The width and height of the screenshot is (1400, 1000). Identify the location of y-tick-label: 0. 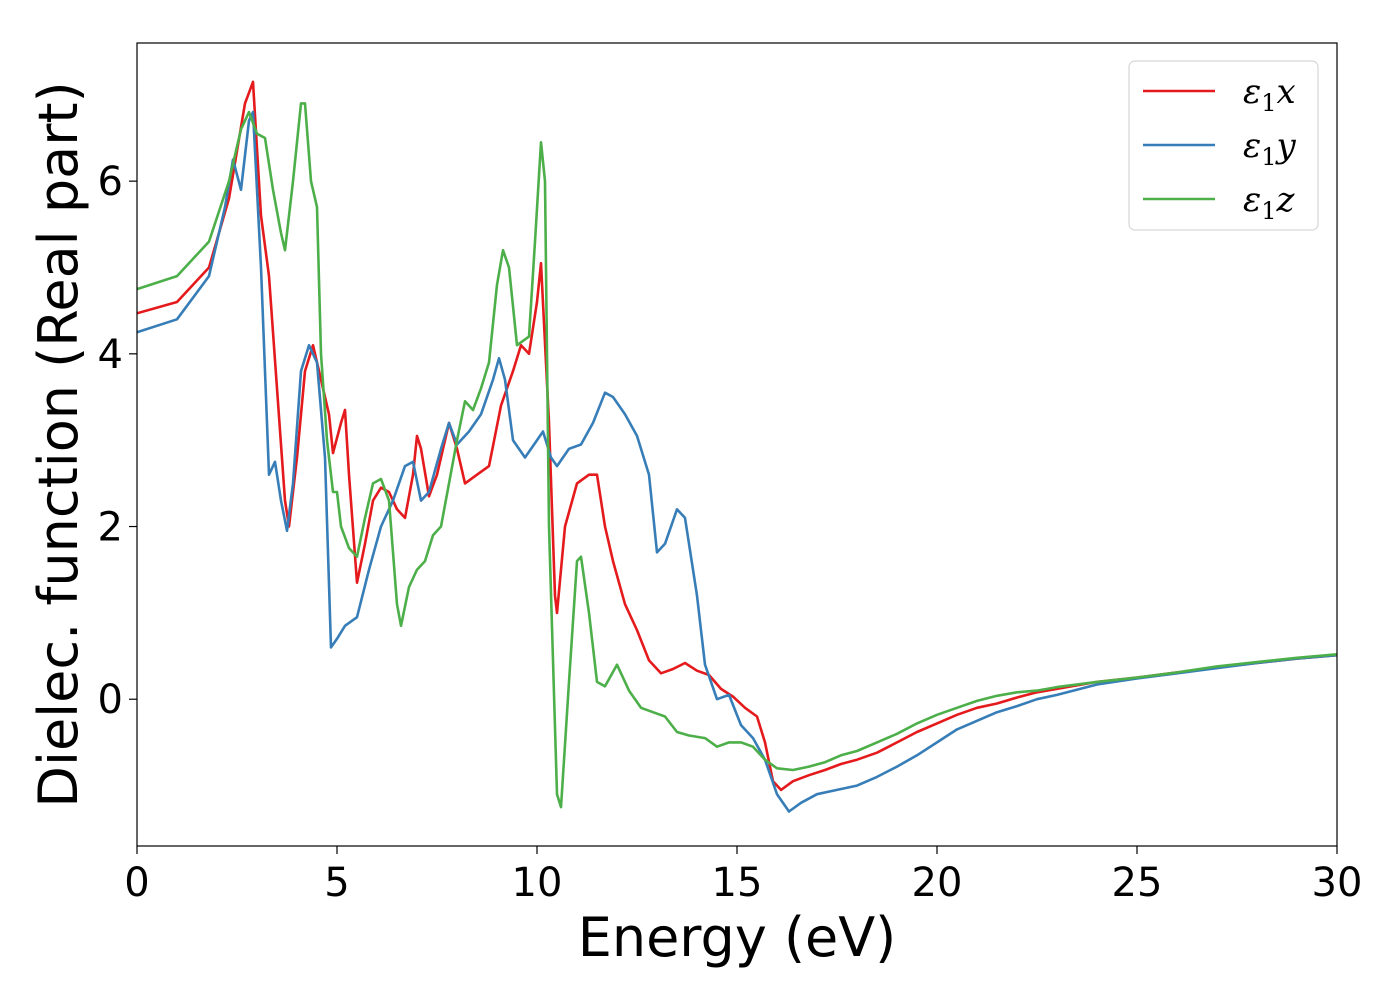
(110, 700).